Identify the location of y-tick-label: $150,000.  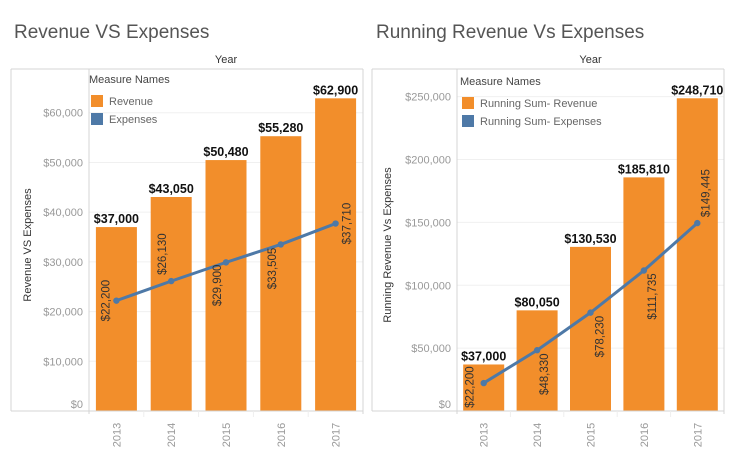
(428, 223).